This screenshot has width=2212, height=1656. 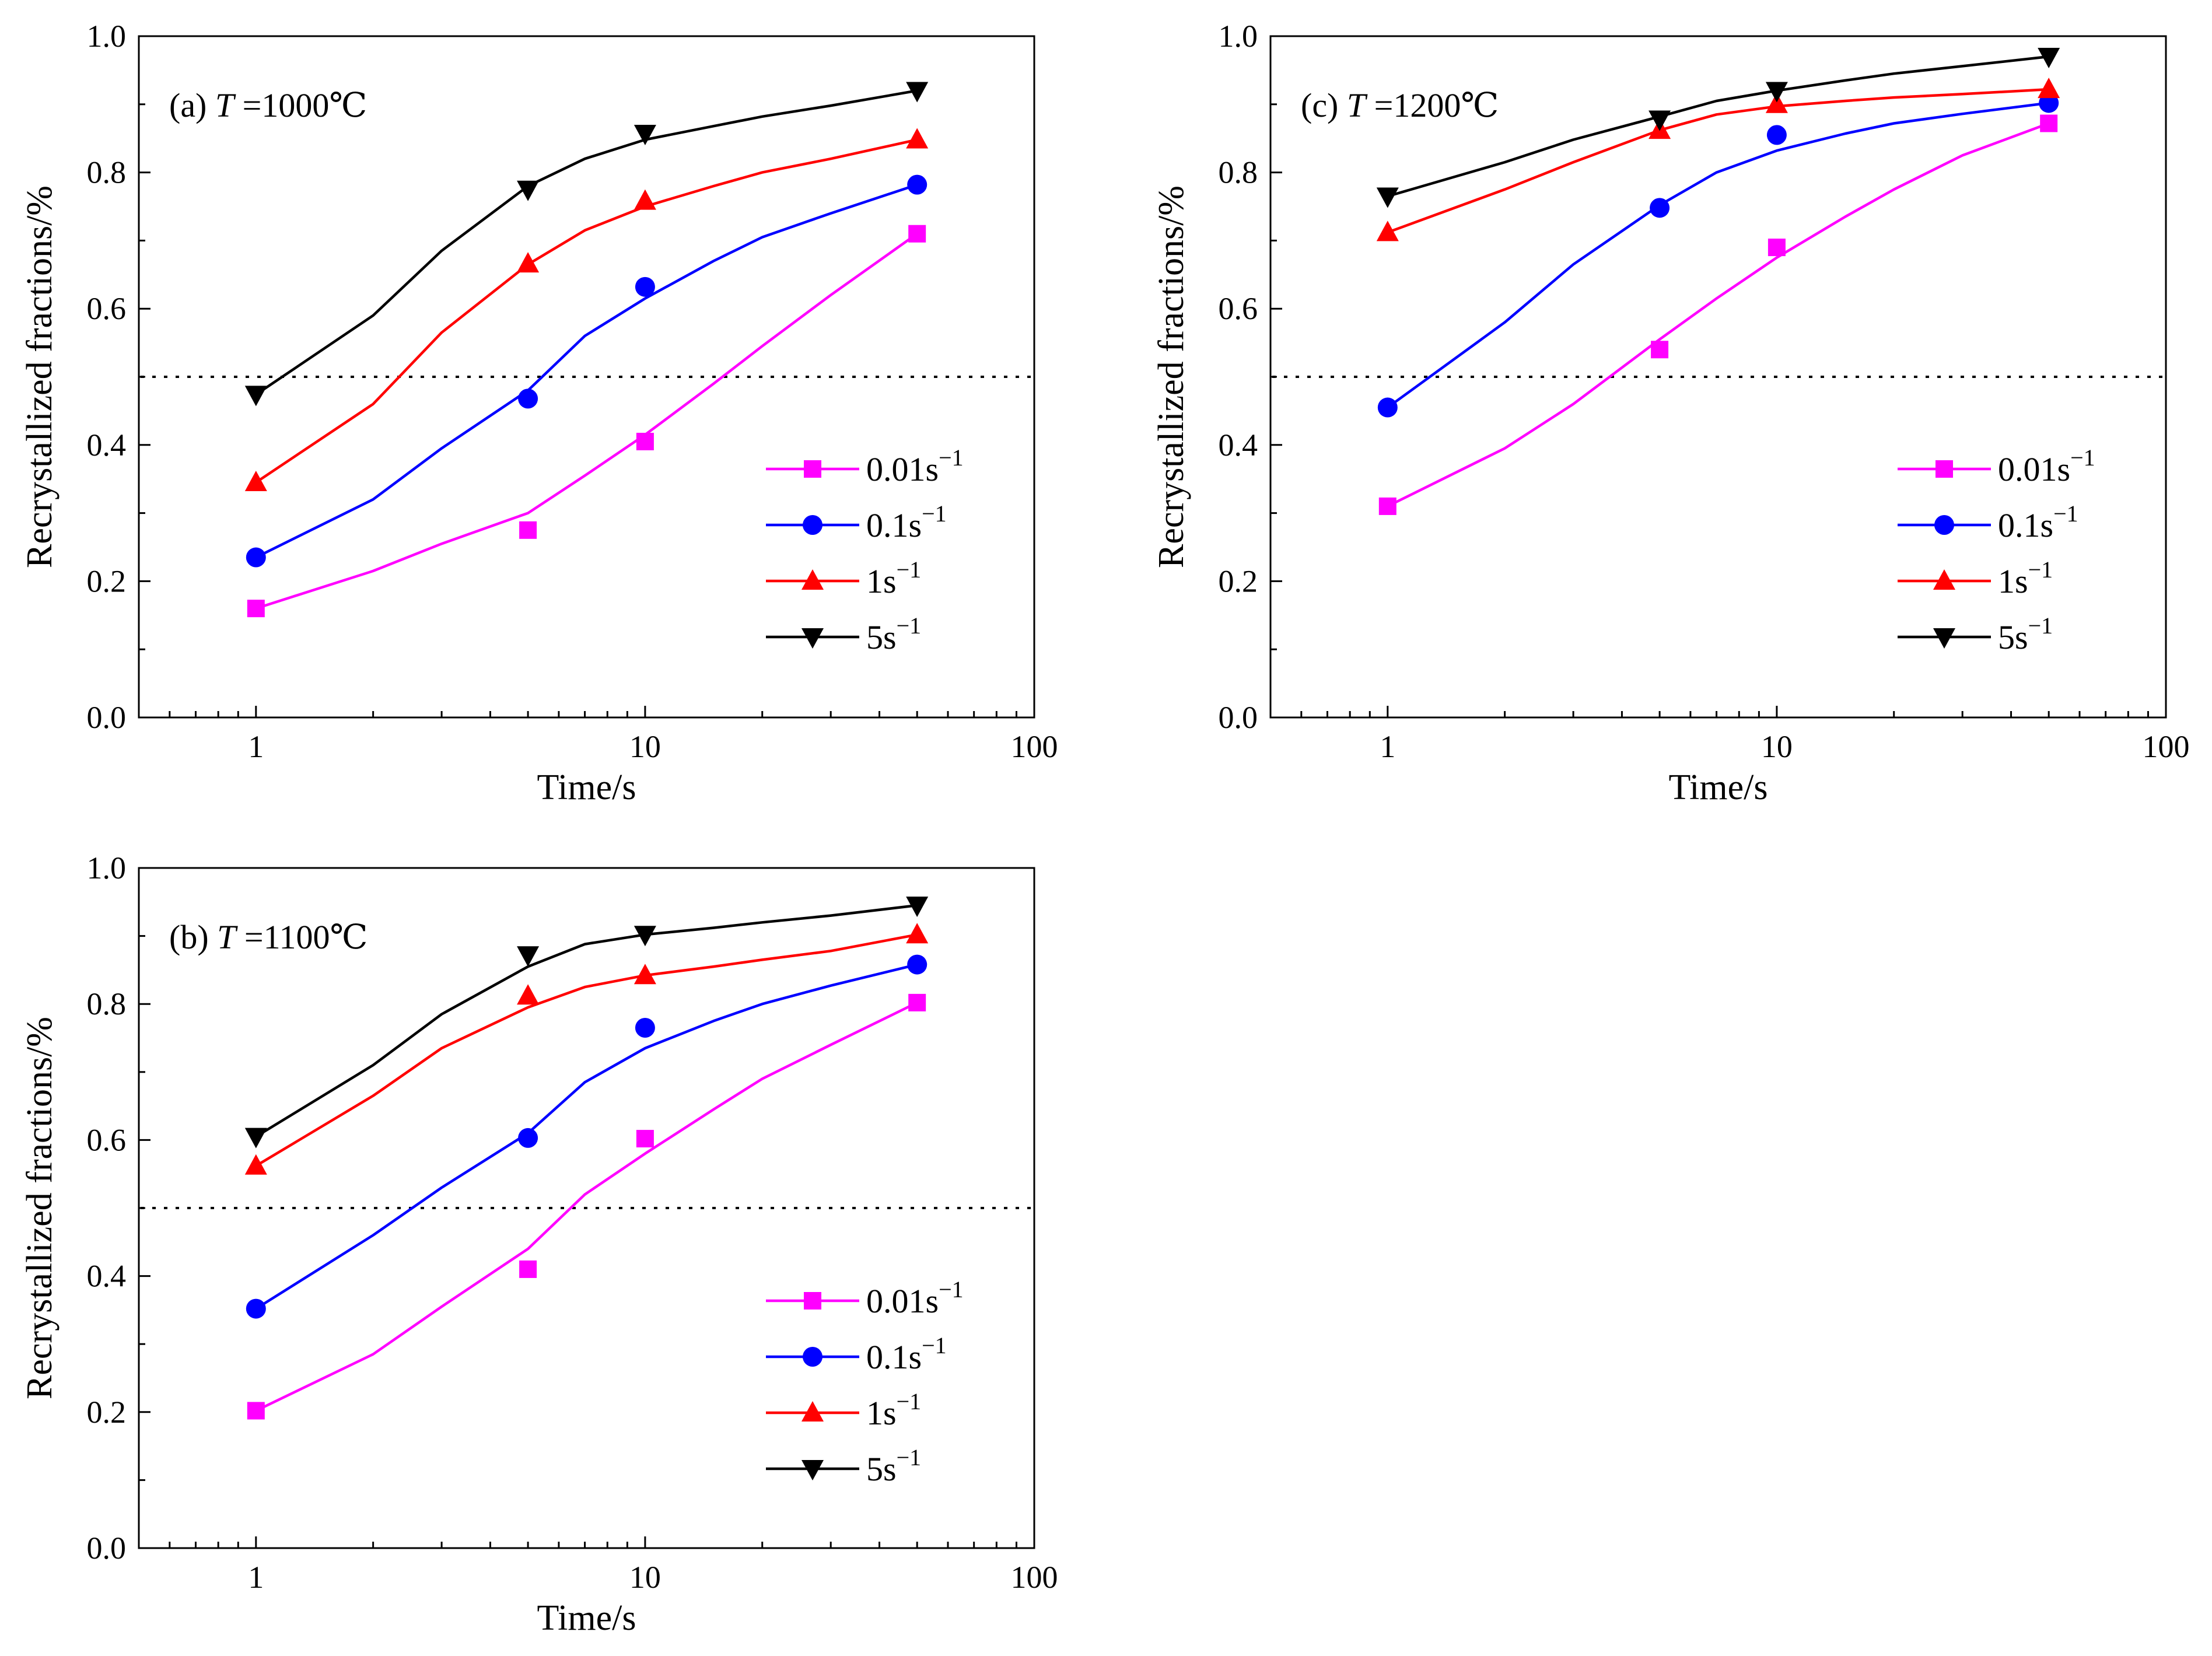 I want to click on panel-annotation: (a) T =1000℃, so click(x=268, y=105).